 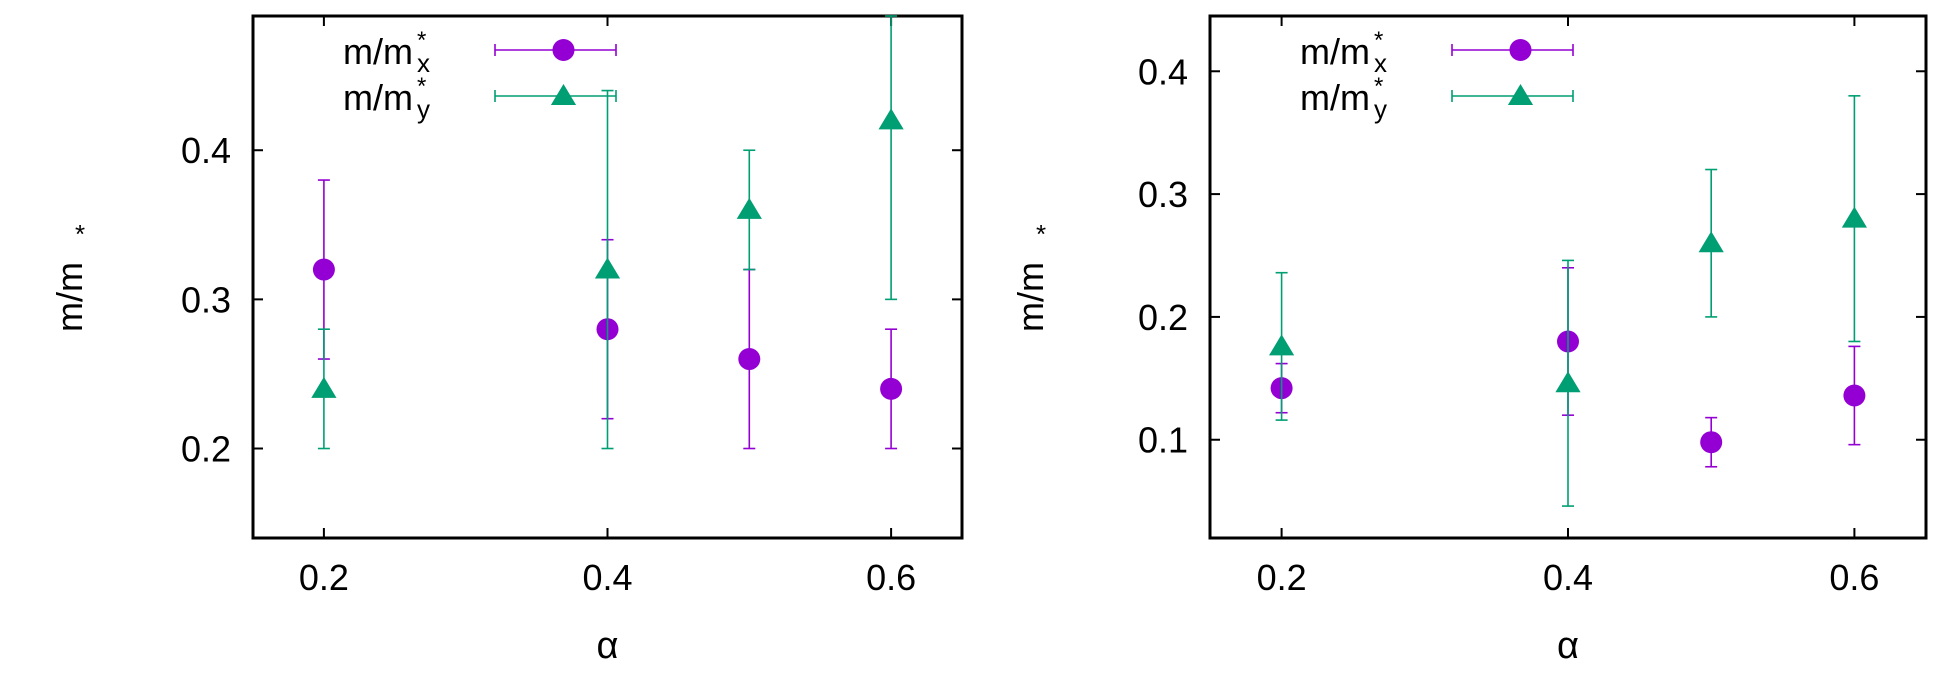 What do you see at coordinates (1163, 440) in the screenshot?
I see `y-tick-label: 0.1` at bounding box center [1163, 440].